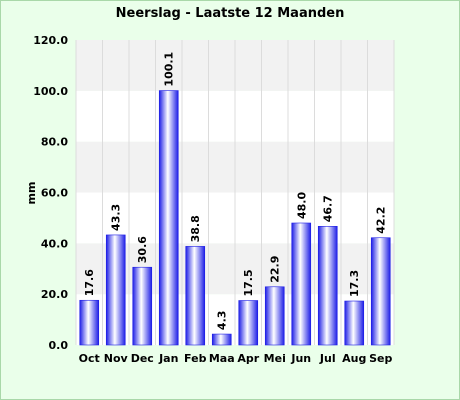 The height and width of the screenshot is (400, 460). What do you see at coordinates (380, 358) in the screenshot?
I see `x-category-label: Sep` at bounding box center [380, 358].